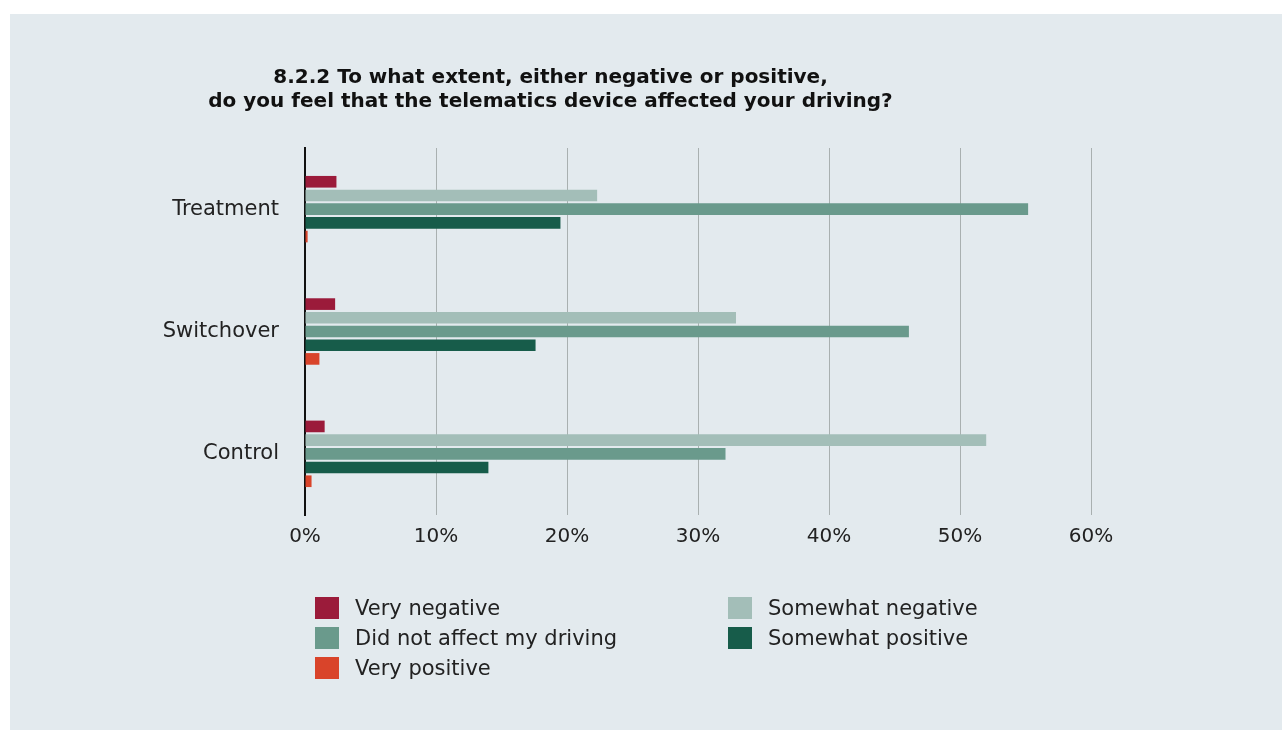 This screenshot has width=1282, height=731. I want to click on legend-label: Did not affect my driving, so click(486, 638).